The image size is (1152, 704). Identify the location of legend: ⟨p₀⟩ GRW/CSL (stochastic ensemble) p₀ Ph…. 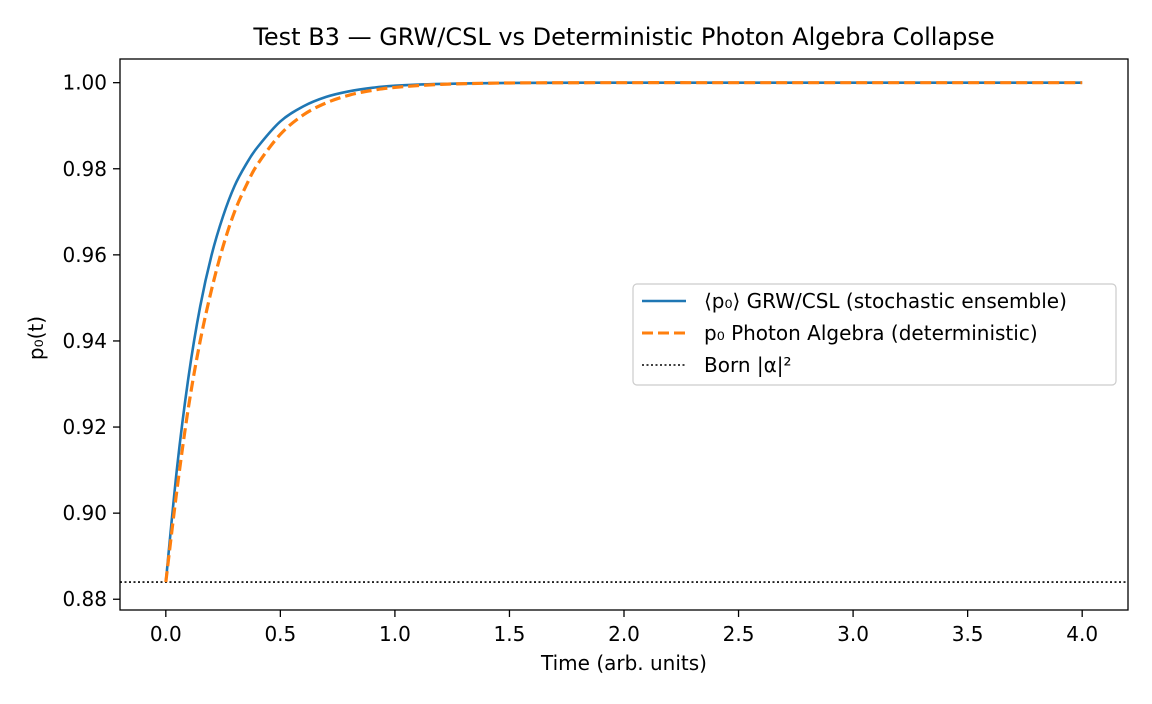
(874, 334).